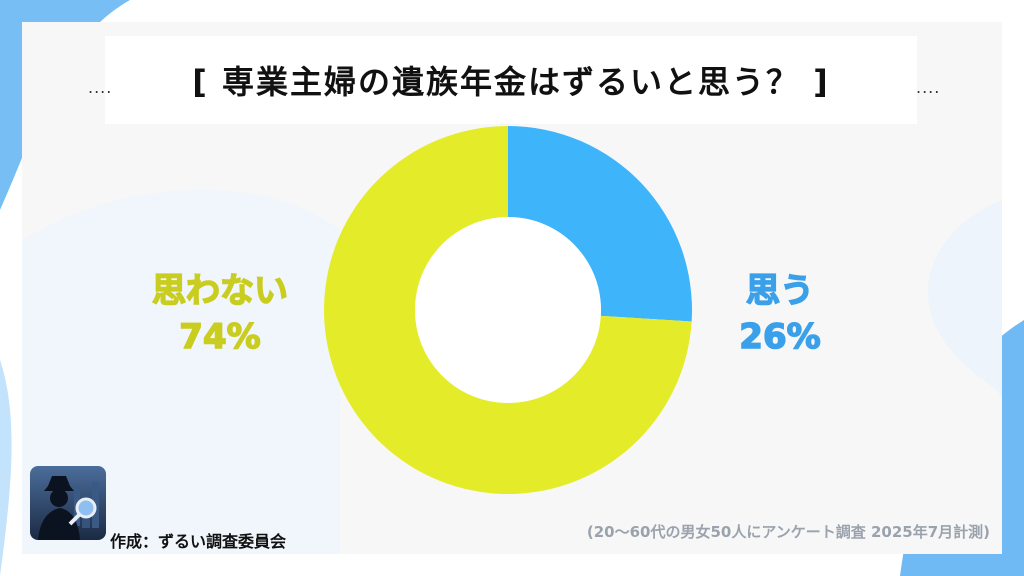 The height and width of the screenshot is (576, 1024). What do you see at coordinates (780, 314) in the screenshot?
I see `slice-label-yes: 思う 26%` at bounding box center [780, 314].